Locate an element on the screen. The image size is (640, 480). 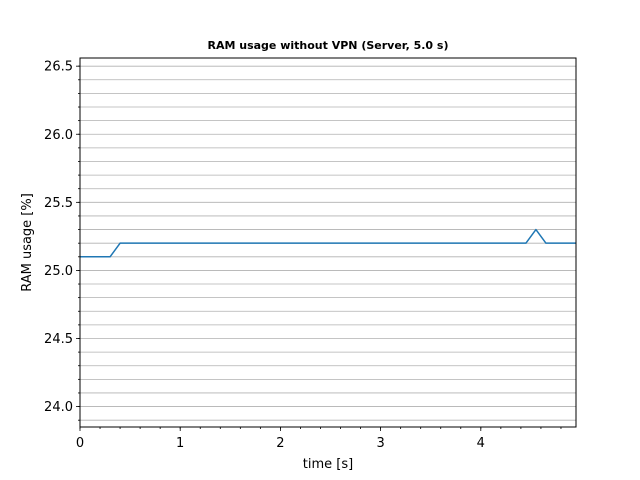
x-tick-label: 3 is located at coordinates (380, 443).